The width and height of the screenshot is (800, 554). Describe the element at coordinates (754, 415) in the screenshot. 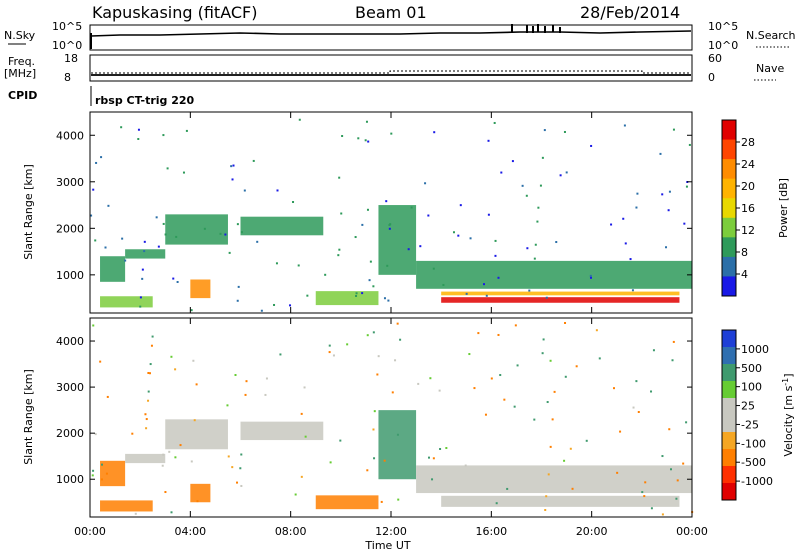

I see `velocity-colorbar-ticks: 1000 500 100 25 -25 -100 -500 -1000` at that location.